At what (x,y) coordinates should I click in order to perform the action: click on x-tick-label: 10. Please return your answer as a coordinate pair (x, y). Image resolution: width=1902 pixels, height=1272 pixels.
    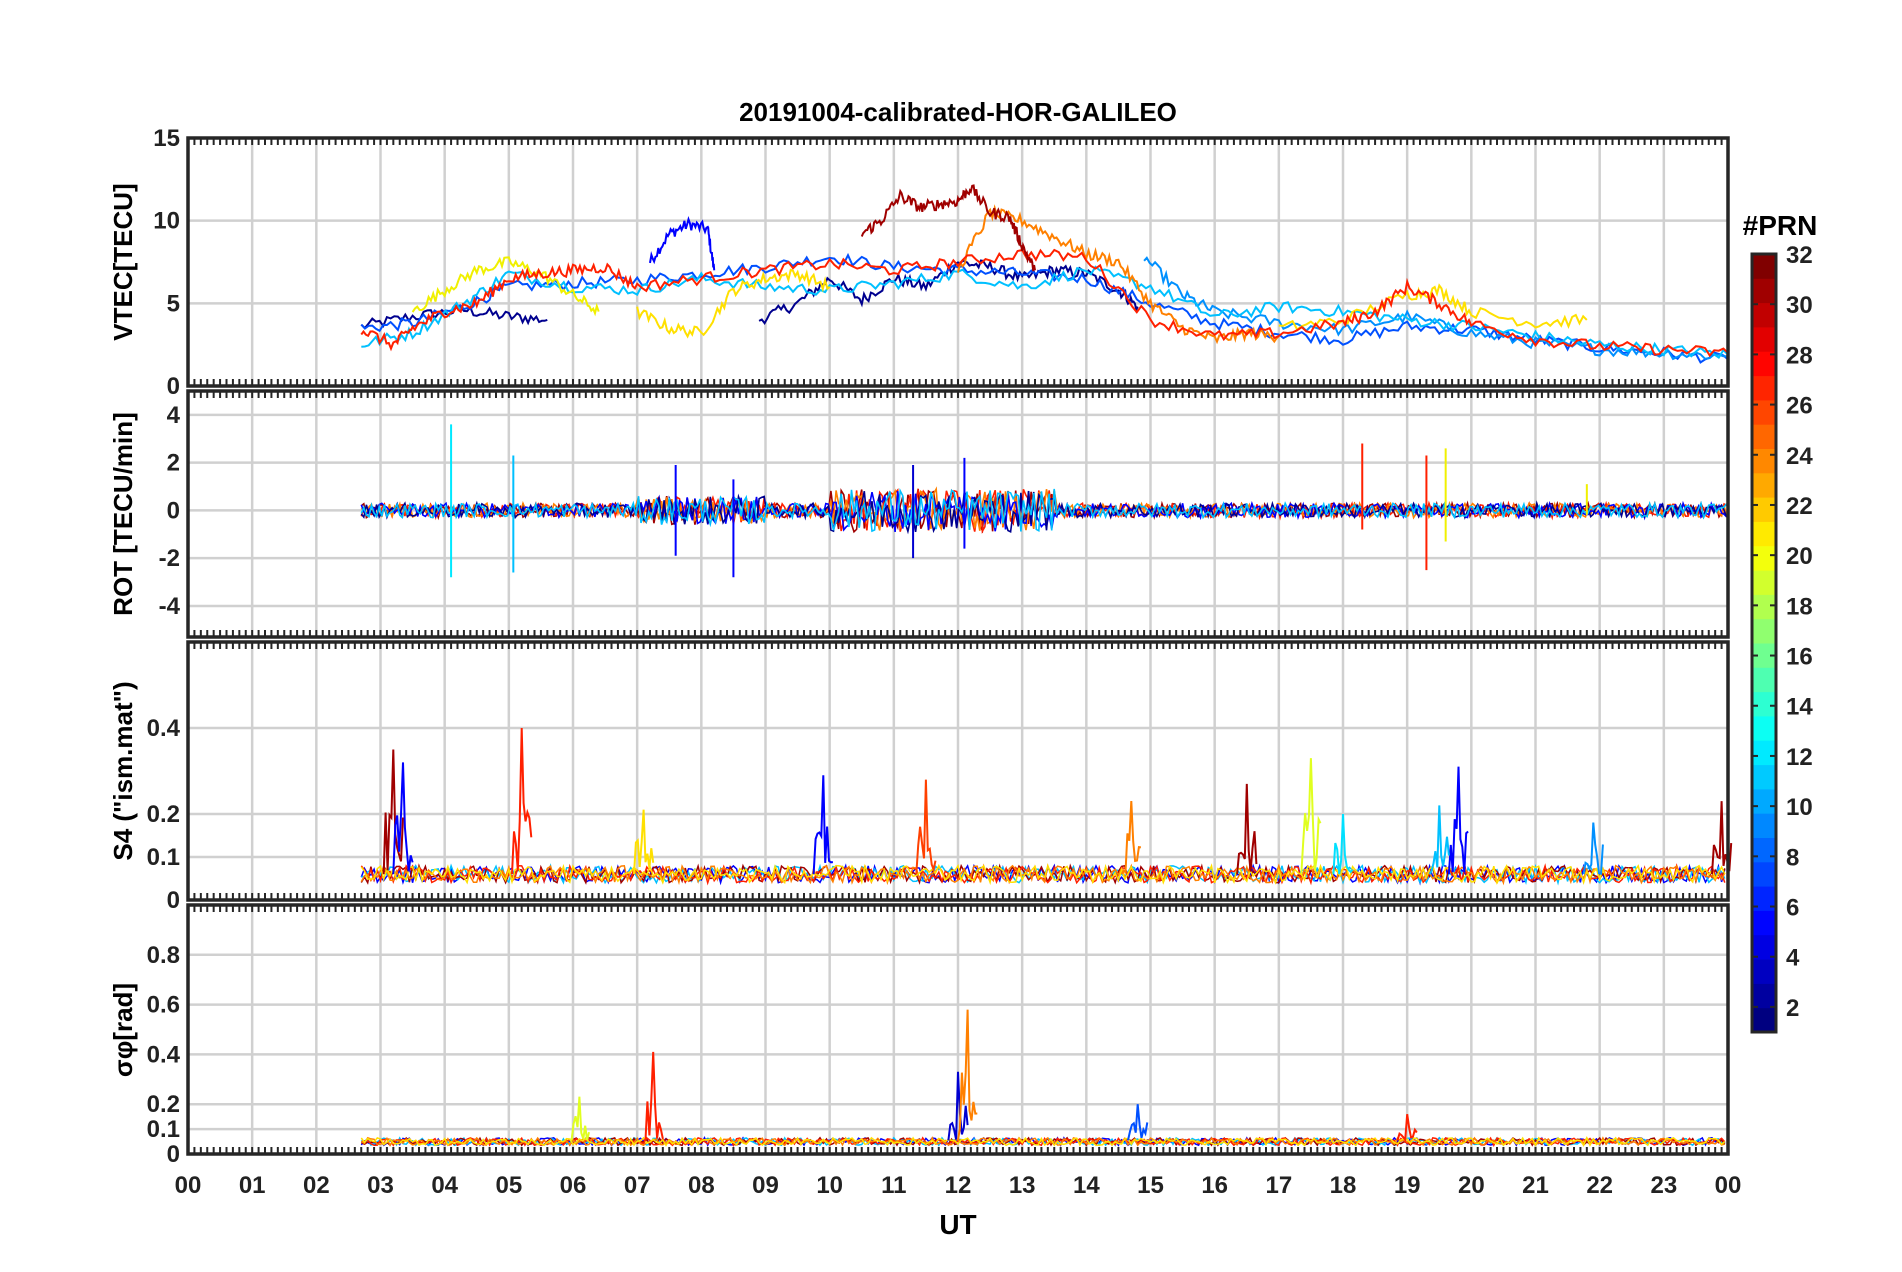
    Looking at the image, I should click on (829, 1185).